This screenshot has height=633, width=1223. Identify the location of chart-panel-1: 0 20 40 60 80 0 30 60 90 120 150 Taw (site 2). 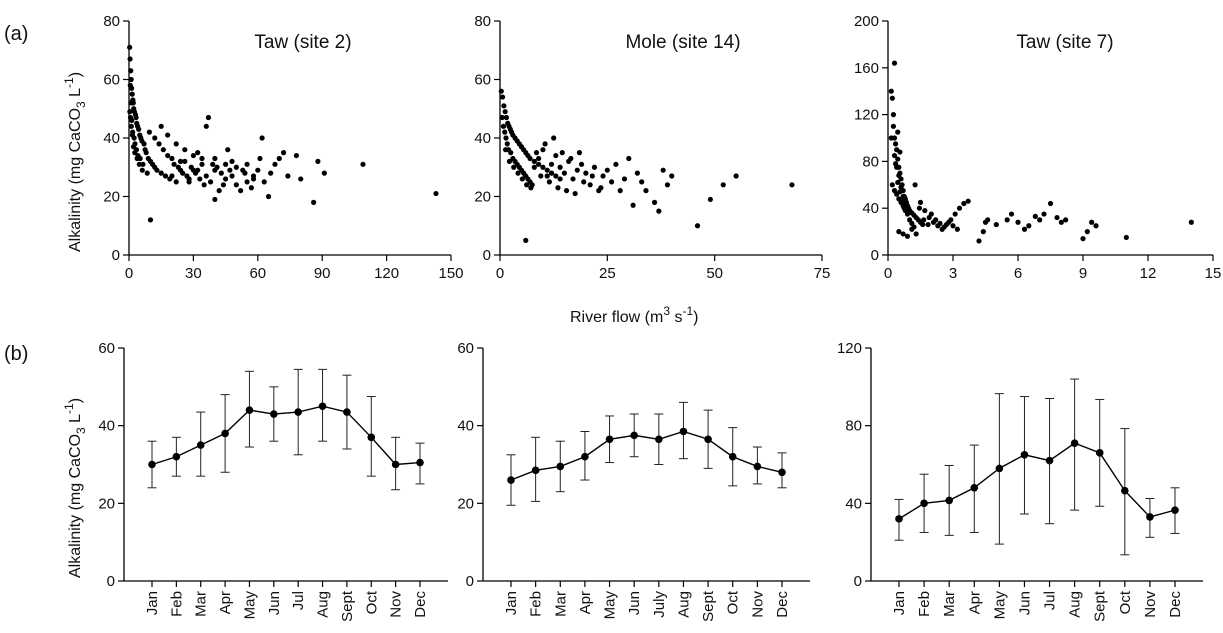
(283, 147).